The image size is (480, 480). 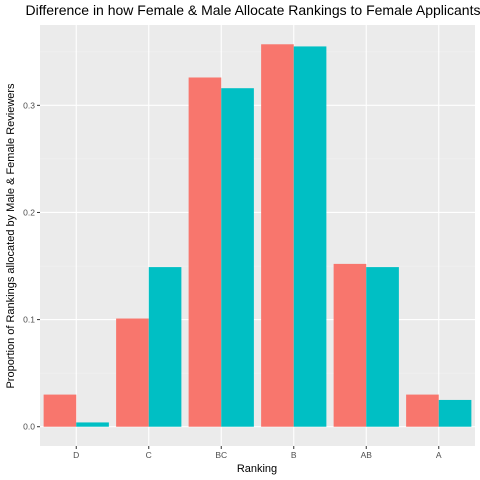 I want to click on y-tick-label: 0.3, so click(x=29, y=105).